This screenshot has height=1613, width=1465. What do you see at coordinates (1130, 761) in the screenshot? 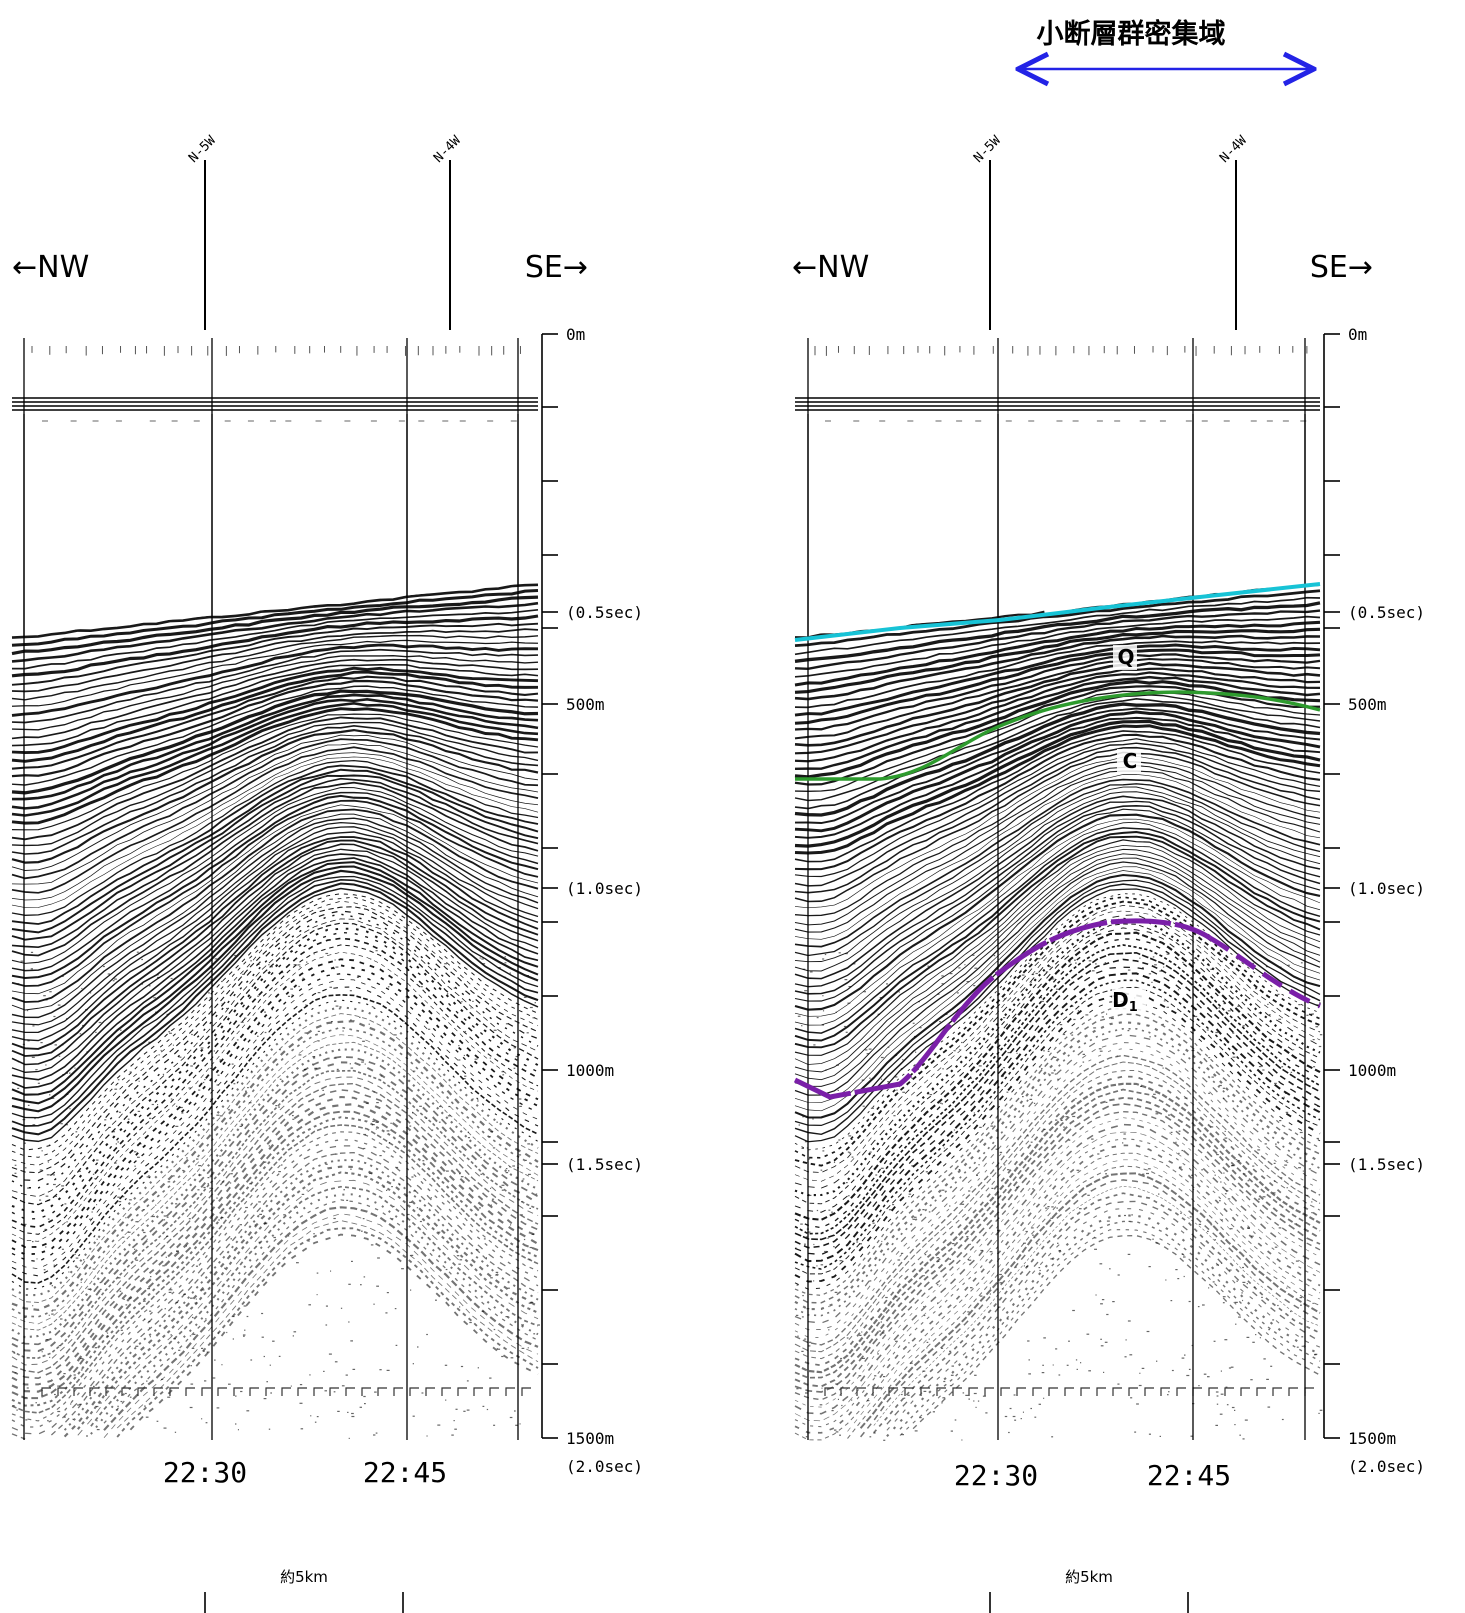
I see `unit-label-c: C` at bounding box center [1130, 761].